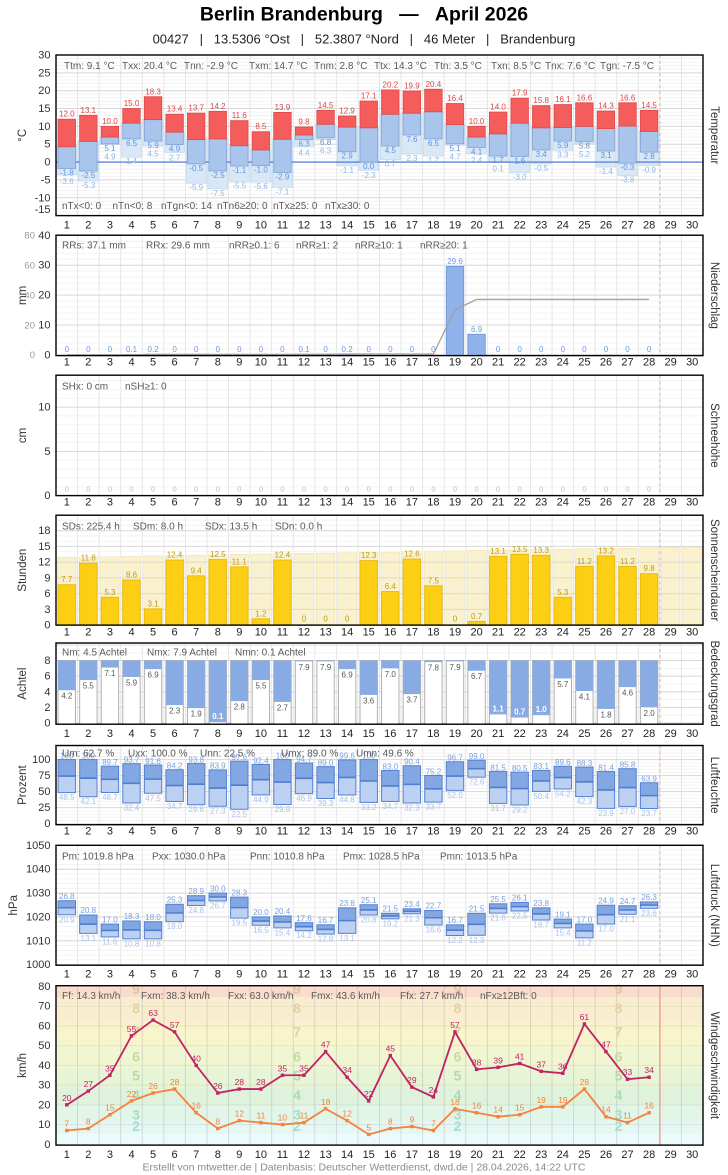  What do you see at coordinates (434, 807) in the screenshot?
I see `svg-text: 33.7` at bounding box center [434, 807].